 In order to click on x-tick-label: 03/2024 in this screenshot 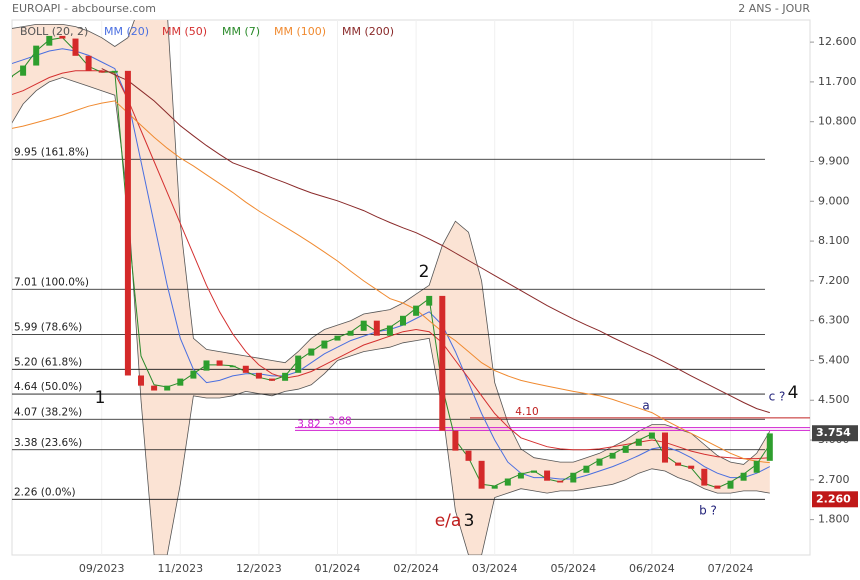, I will do `click(495, 568)`.